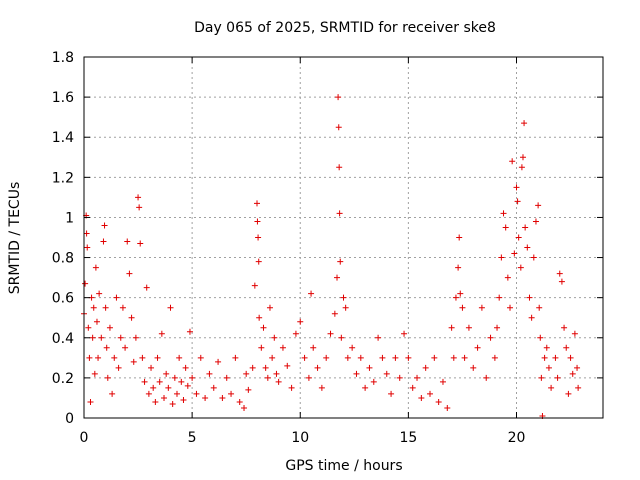  What do you see at coordinates (63, 138) in the screenshot?
I see `y-tick-label: 1.4` at bounding box center [63, 138].